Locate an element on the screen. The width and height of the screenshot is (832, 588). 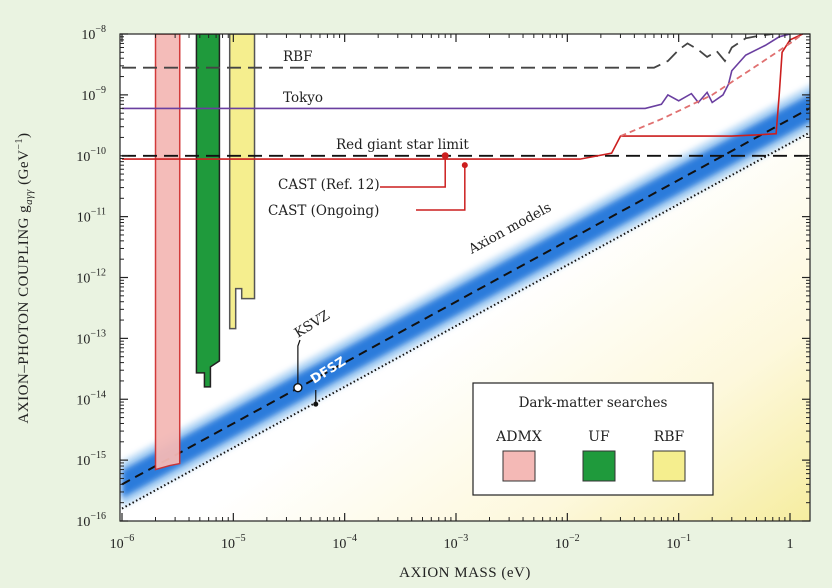
annotation-cast-ref-12: CAST (Ref. 12) is located at coordinates (329, 185).